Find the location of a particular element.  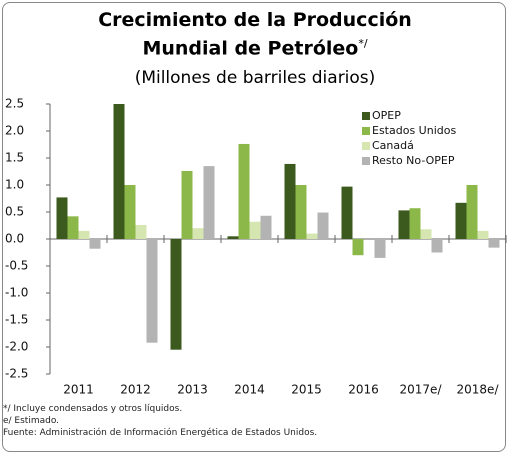

chart-subtitle: (Millones de barriles diarios) is located at coordinates (255, 78).